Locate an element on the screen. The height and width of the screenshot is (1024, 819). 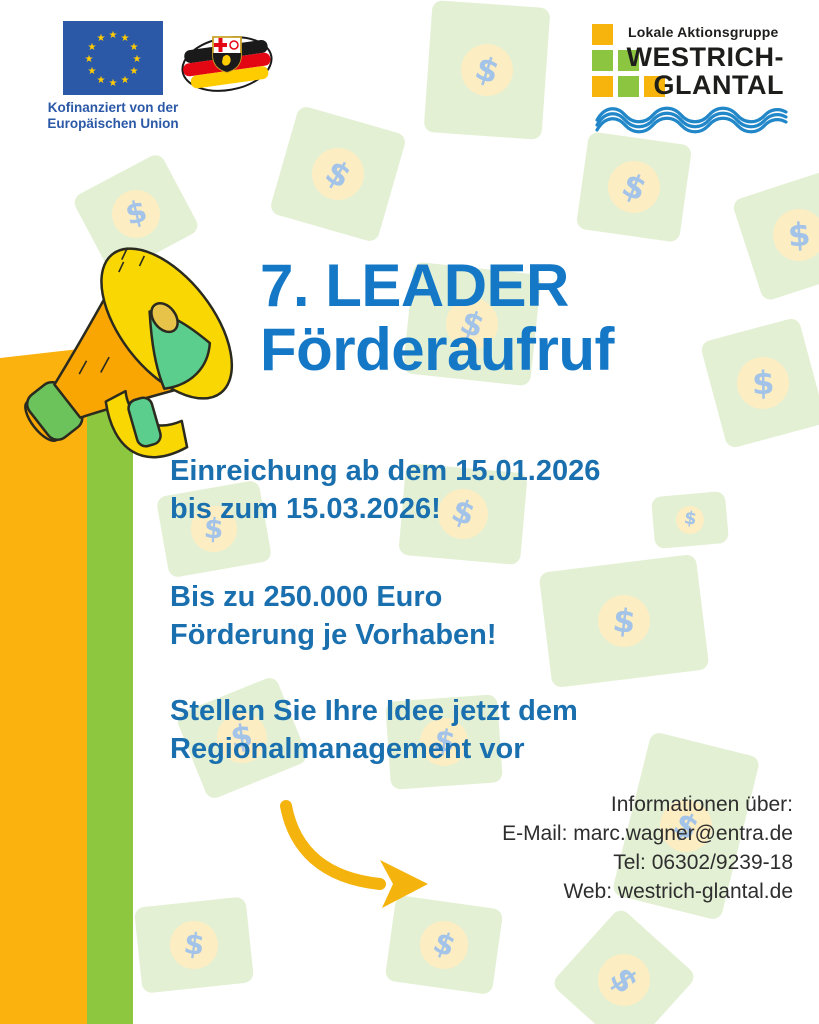
para2-line1: Bis zu 250.000 Euro is located at coordinates (306, 597).